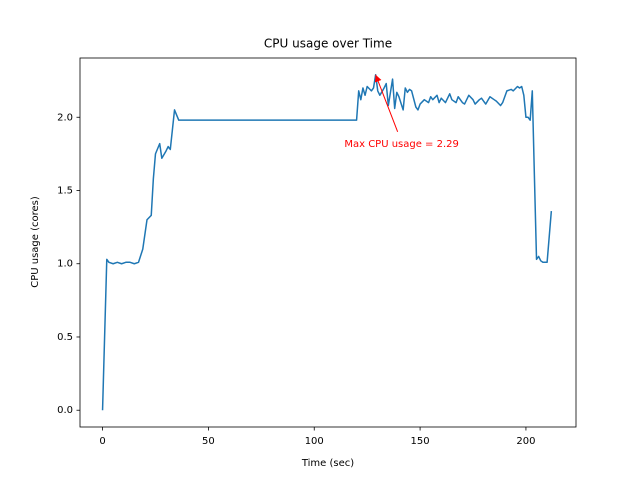 The height and width of the screenshot is (480, 640). What do you see at coordinates (401, 144) in the screenshot?
I see `annotation-text: Max CPU usage = 2.29` at bounding box center [401, 144].